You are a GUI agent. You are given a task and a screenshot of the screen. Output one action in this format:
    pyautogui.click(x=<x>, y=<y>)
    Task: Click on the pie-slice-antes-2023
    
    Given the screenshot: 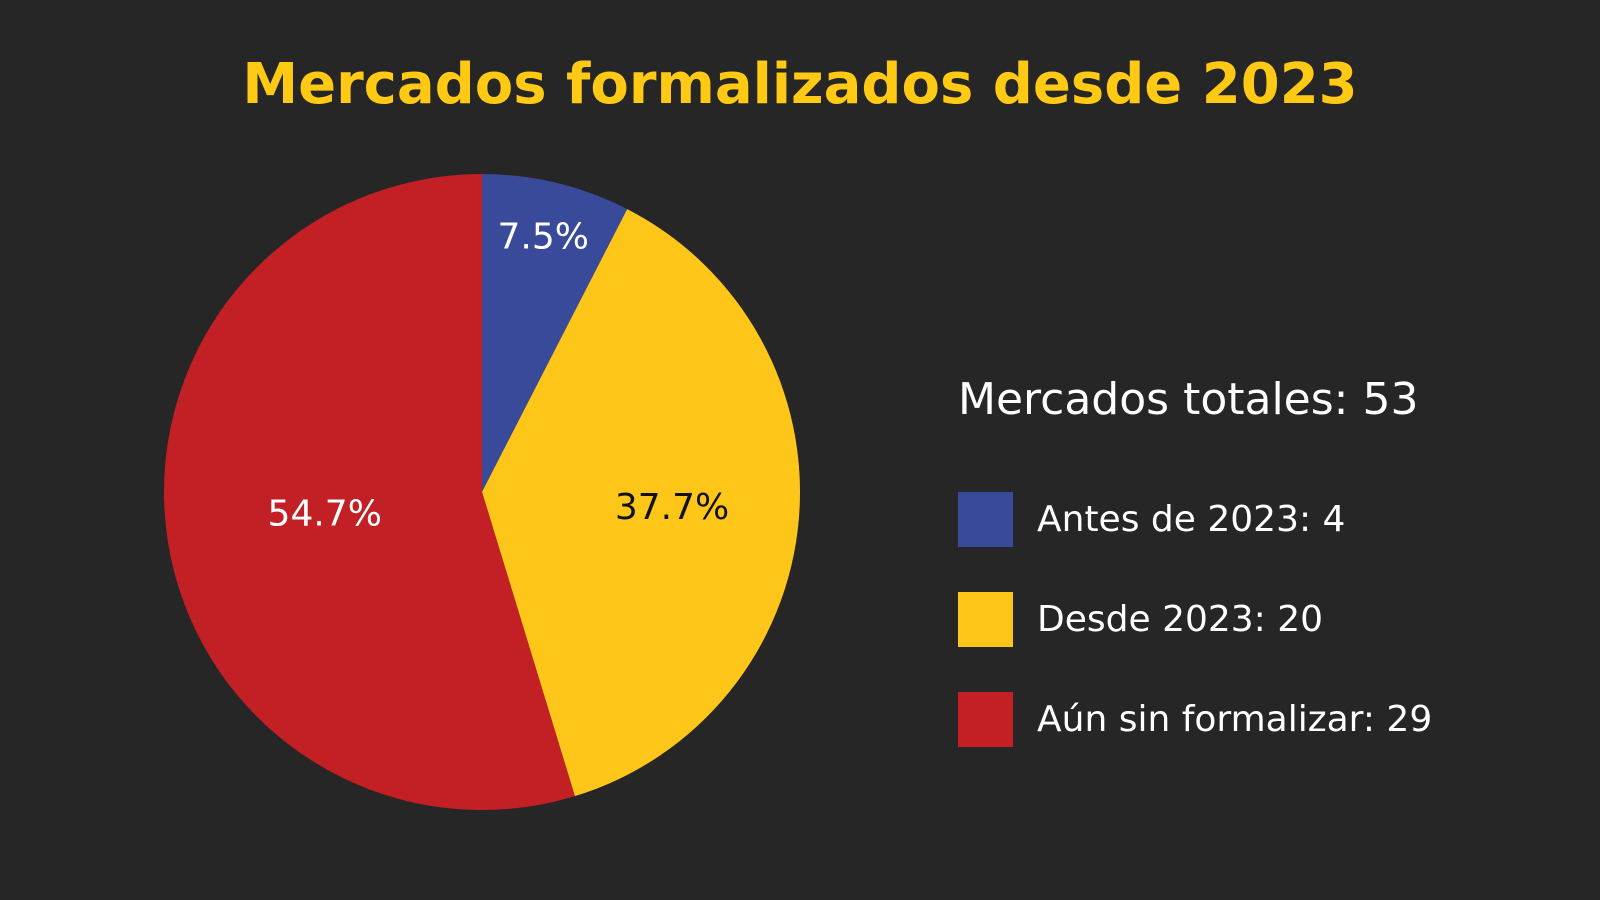 What is the action you would take?
    pyautogui.click(x=555, y=333)
    